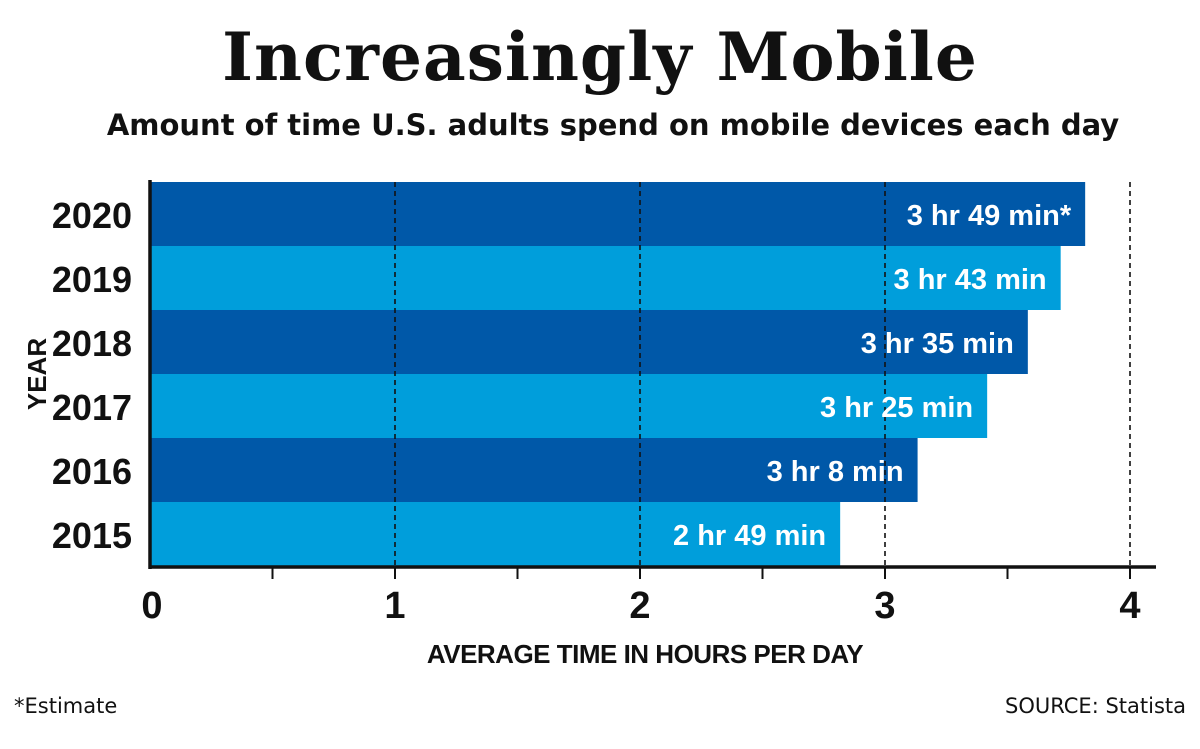 The height and width of the screenshot is (749, 1200). I want to click on year-label-2018: 2018, so click(92, 343).